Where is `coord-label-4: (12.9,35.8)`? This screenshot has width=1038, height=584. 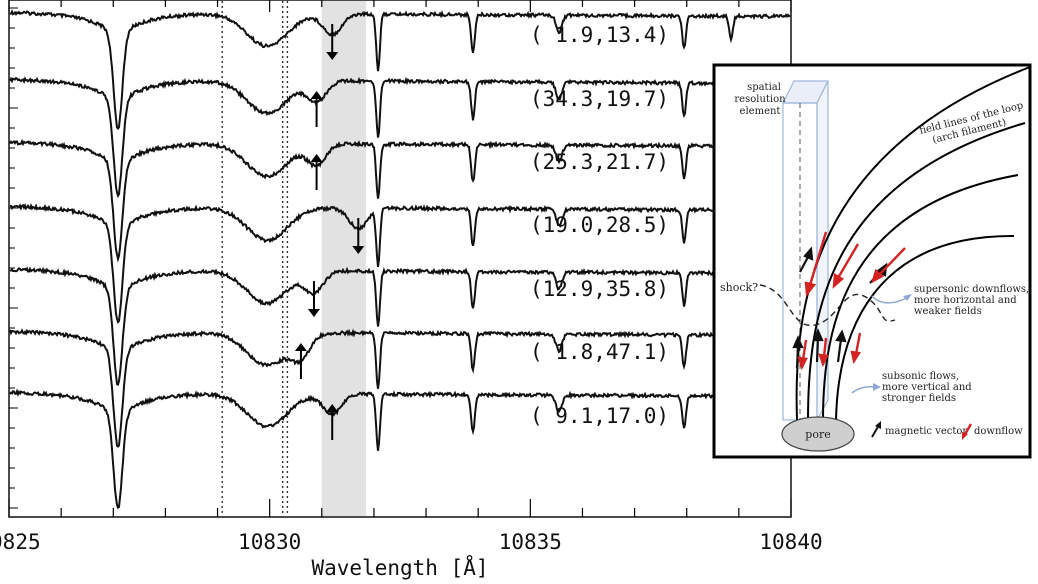 coord-label-4: (12.9,35.8) is located at coordinates (599, 289).